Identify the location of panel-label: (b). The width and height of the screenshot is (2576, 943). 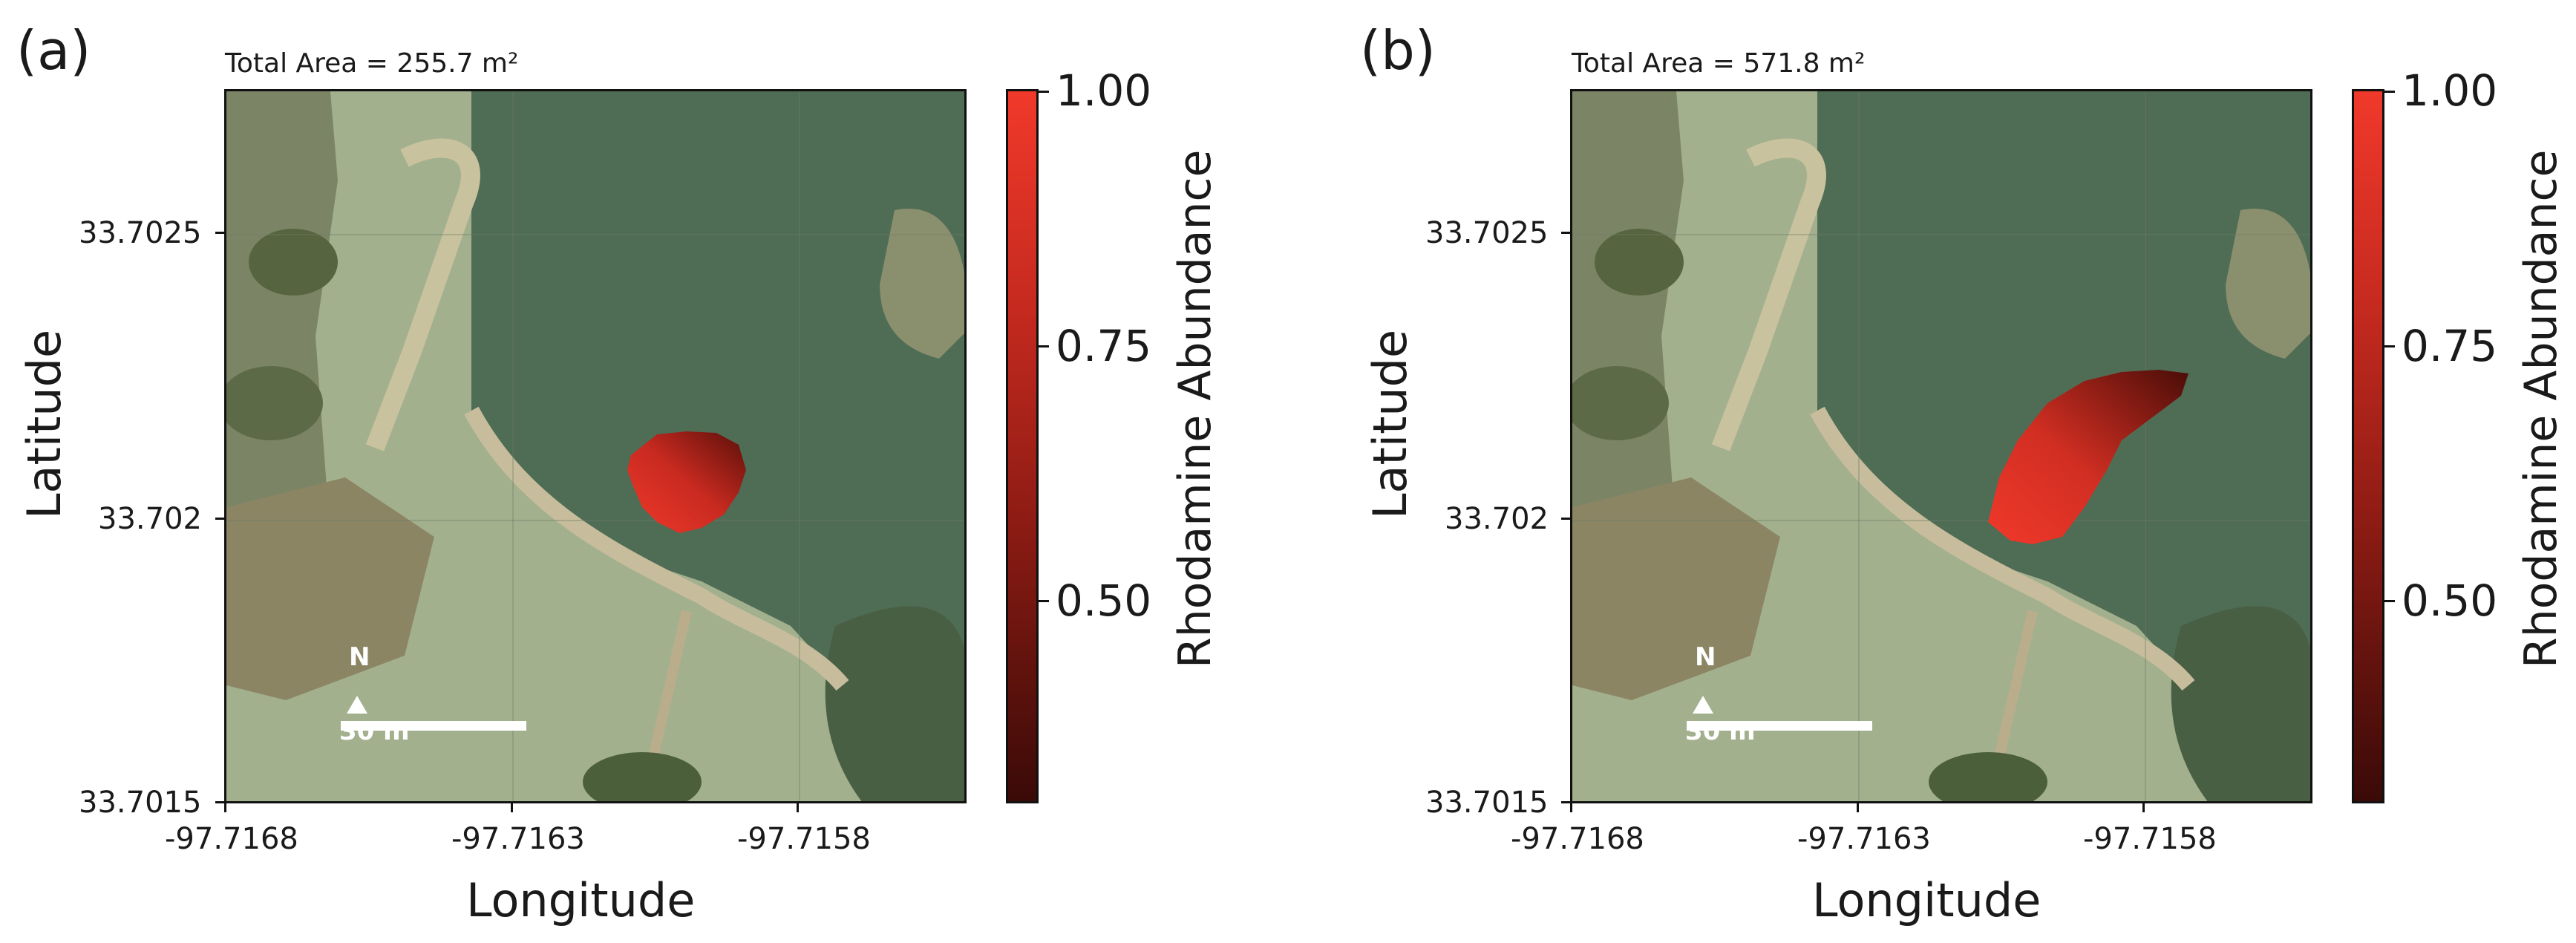
(1398, 50).